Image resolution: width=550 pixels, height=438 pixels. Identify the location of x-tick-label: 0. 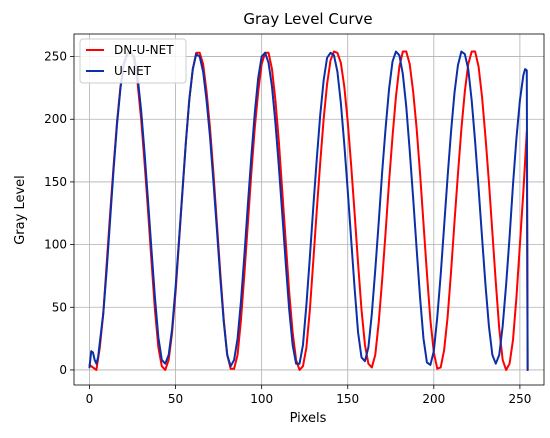
(90, 399).